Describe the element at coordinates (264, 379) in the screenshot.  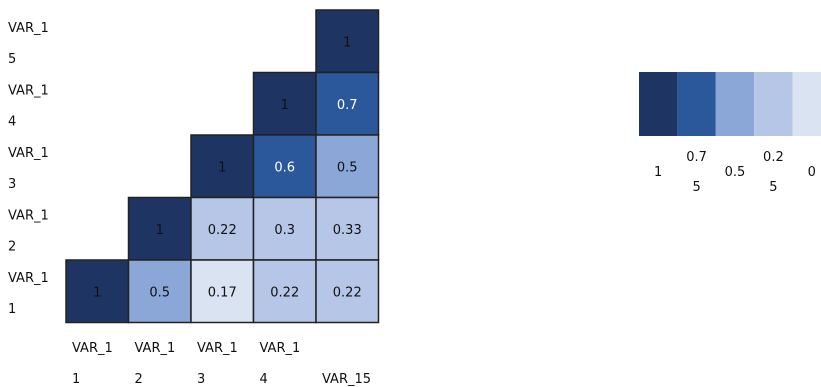
I see `column-label-line2: 4` at that location.